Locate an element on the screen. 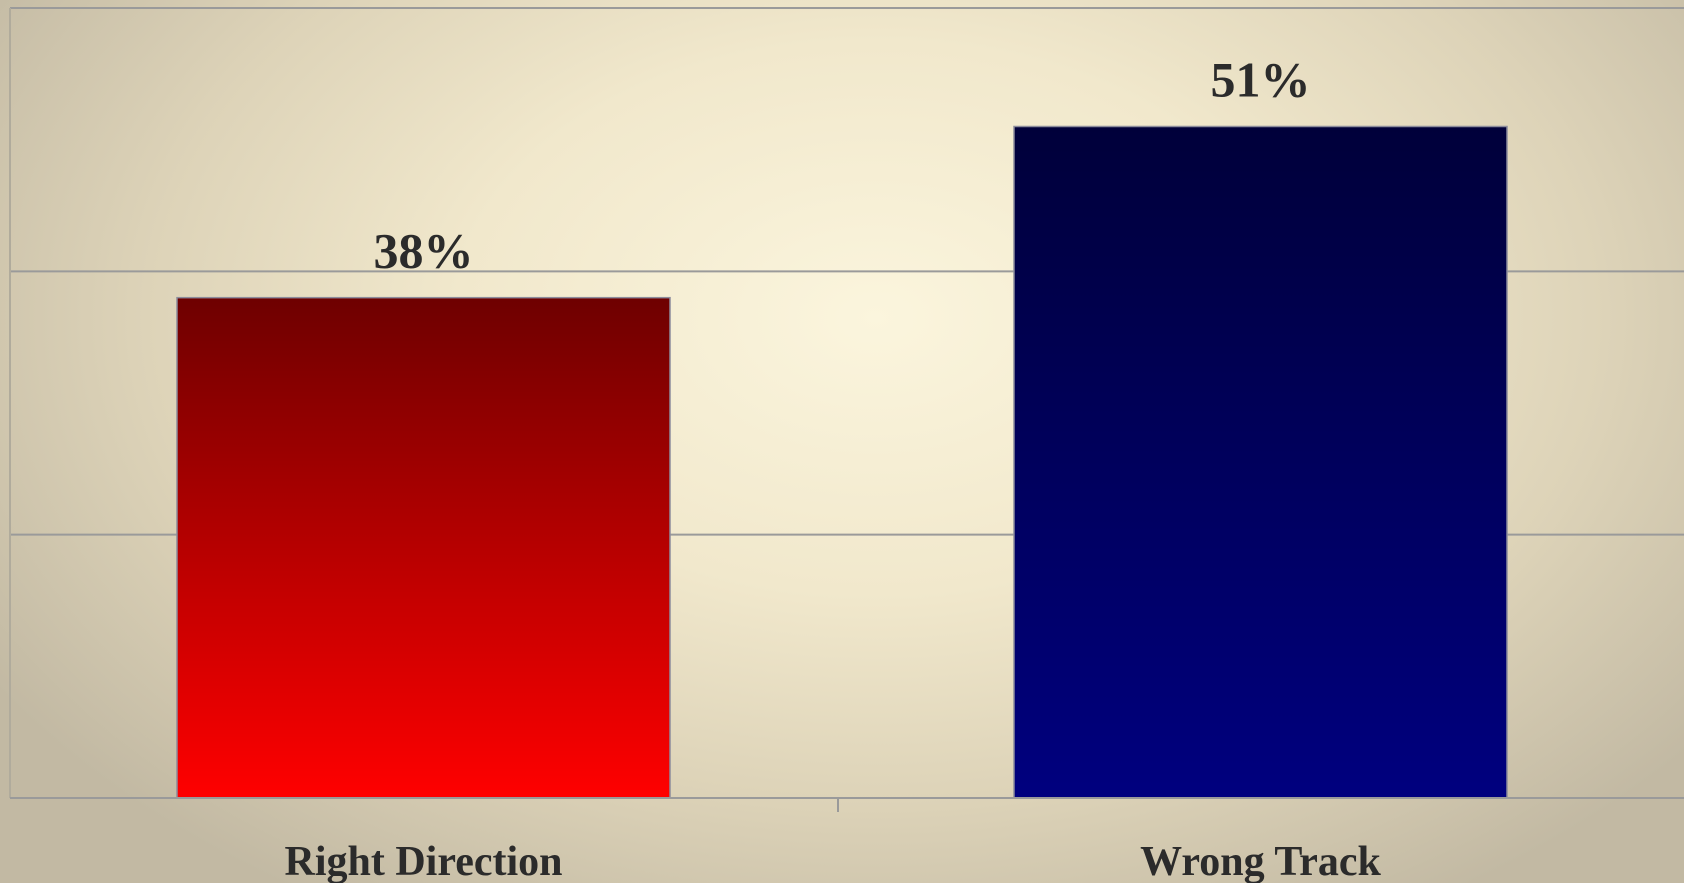 This screenshot has width=1684, height=883. x-axis is located at coordinates (847, 804).